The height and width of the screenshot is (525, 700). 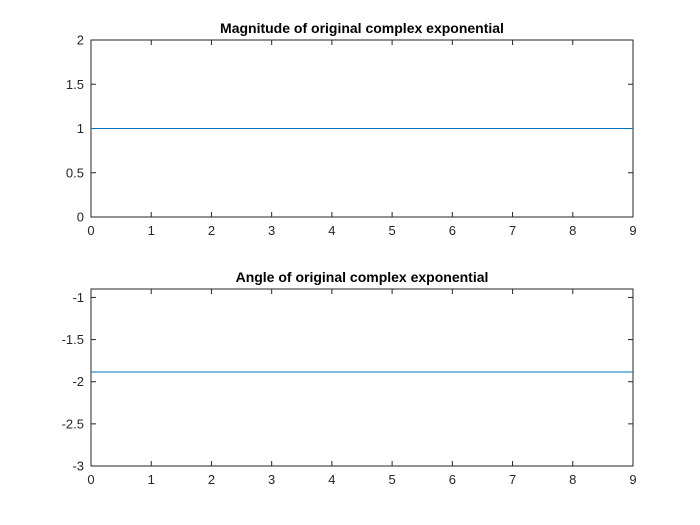 What do you see at coordinates (362, 277) in the screenshot?
I see `angle-title: Angle of original complex exponential` at bounding box center [362, 277].